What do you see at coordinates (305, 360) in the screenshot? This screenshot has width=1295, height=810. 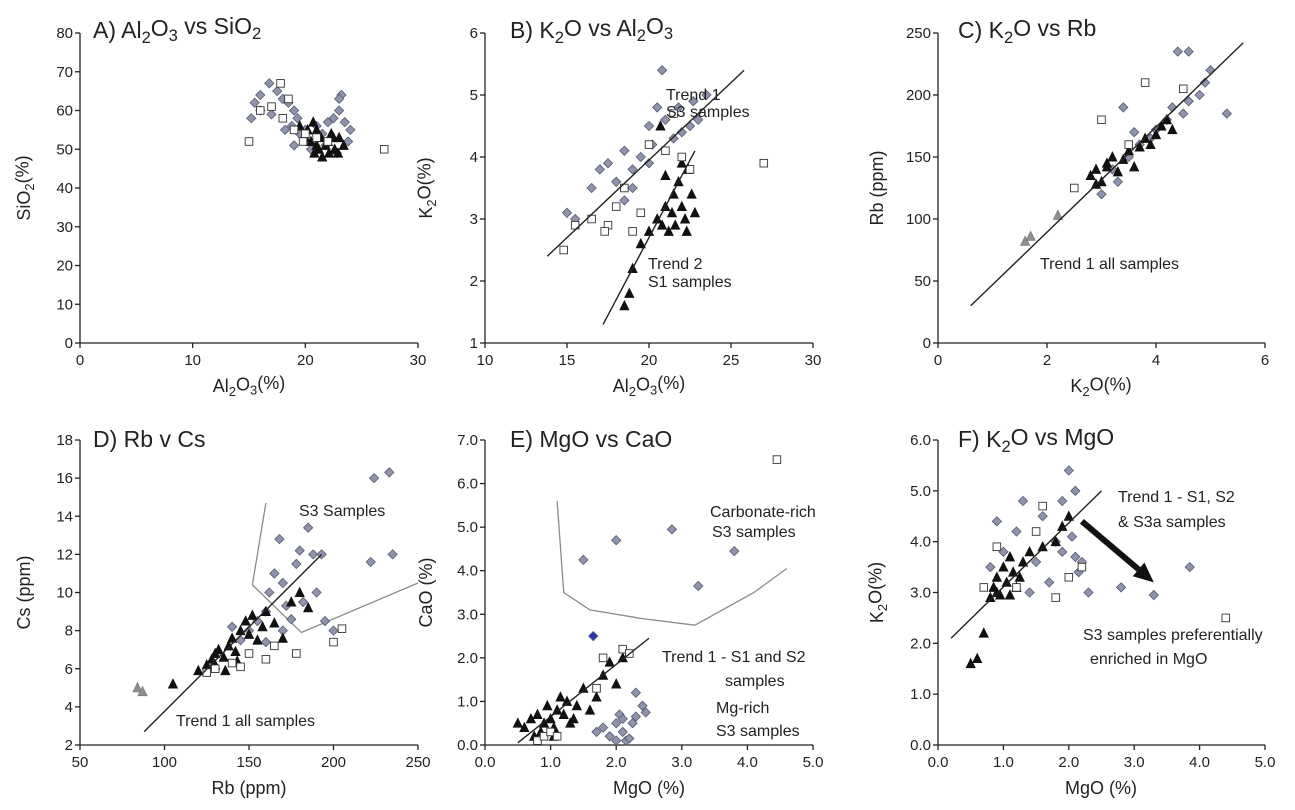 I see `x-tick-label: 20` at bounding box center [305, 360].